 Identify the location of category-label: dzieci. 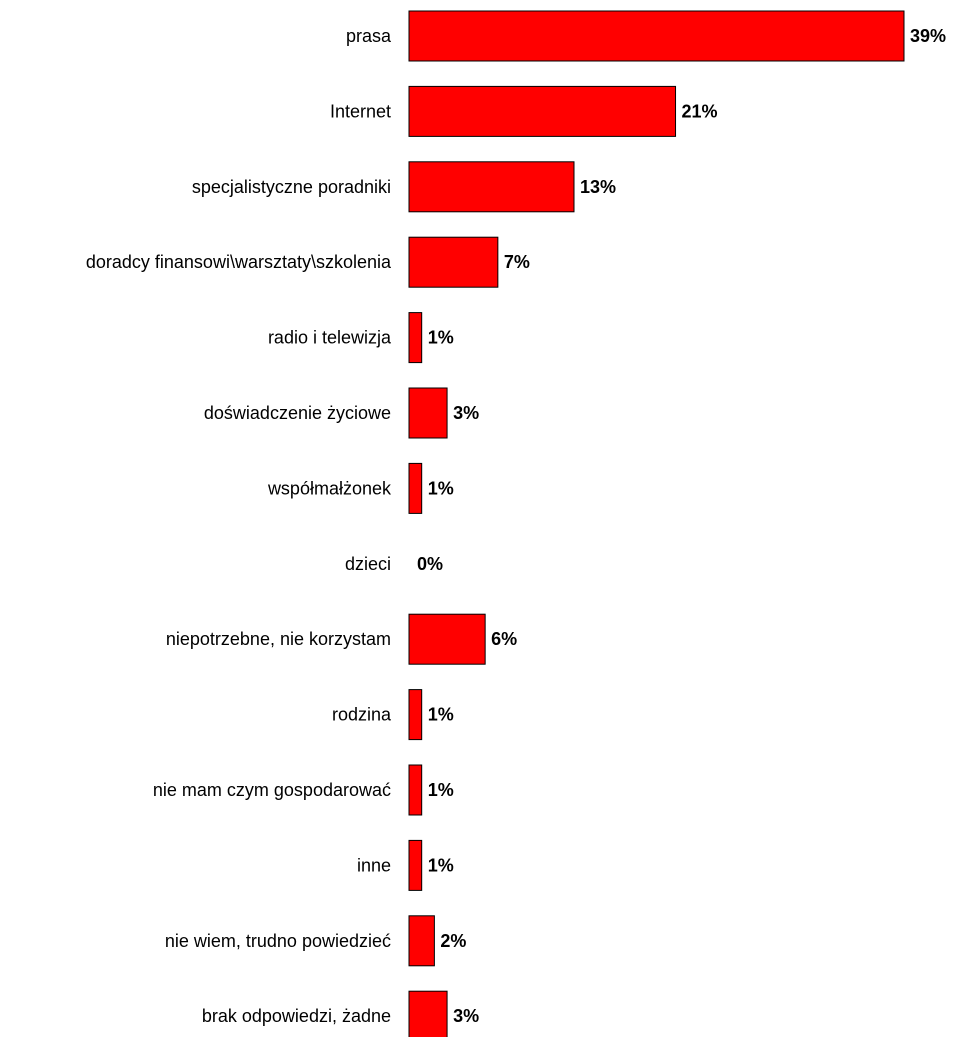
(368, 564).